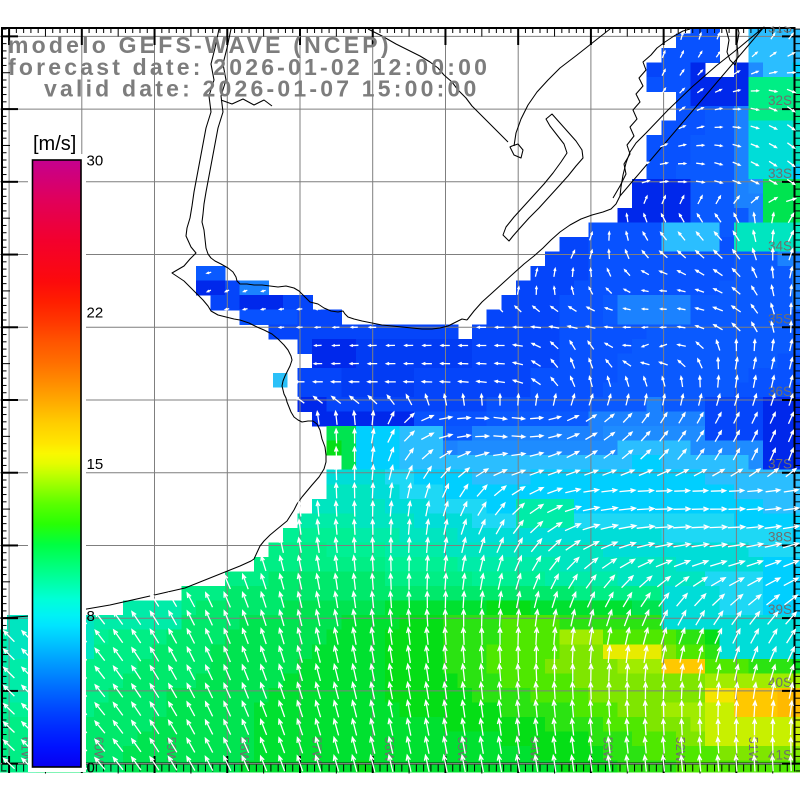  I want to click on svg-text: 38S, so click(780, 537).